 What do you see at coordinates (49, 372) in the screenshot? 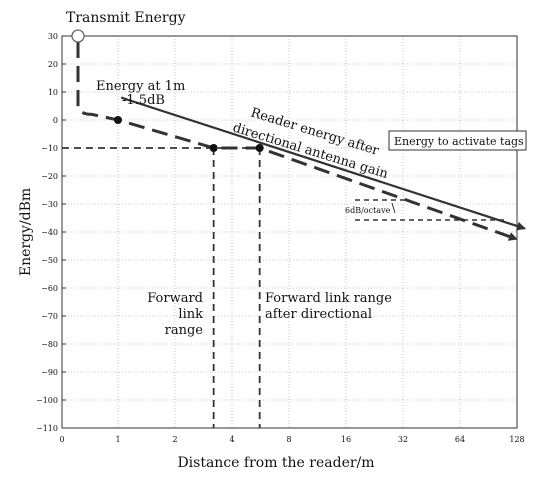
I see `y-tick-label: −90` at bounding box center [49, 372].